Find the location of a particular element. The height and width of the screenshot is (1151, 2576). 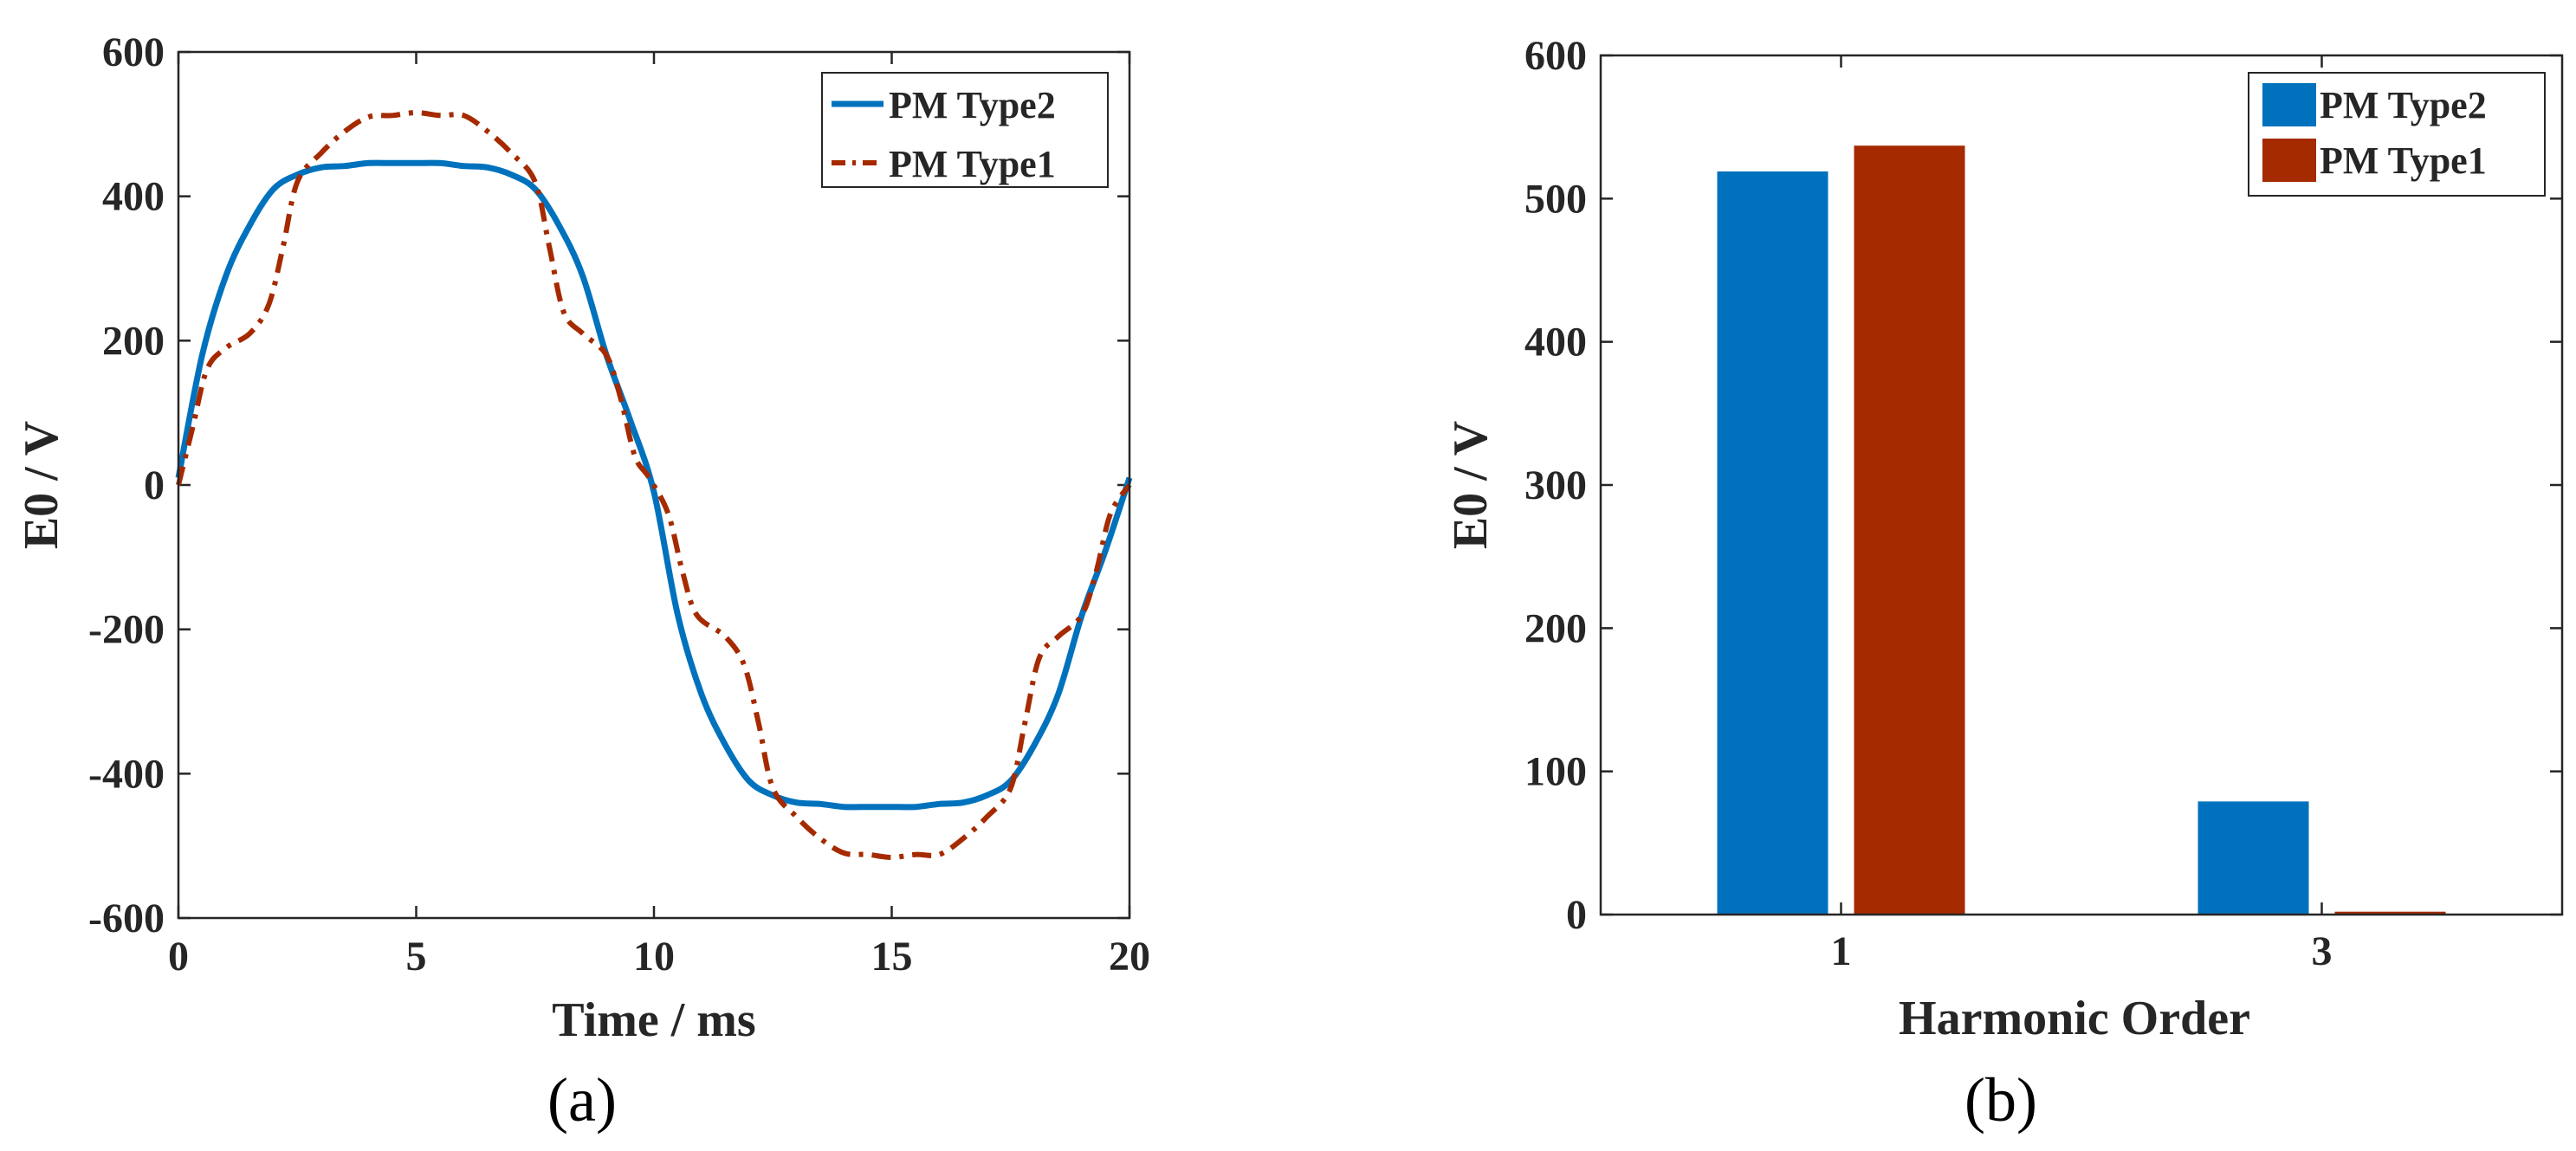

panel-b-y-tick-label: 100 is located at coordinates (1555, 772).